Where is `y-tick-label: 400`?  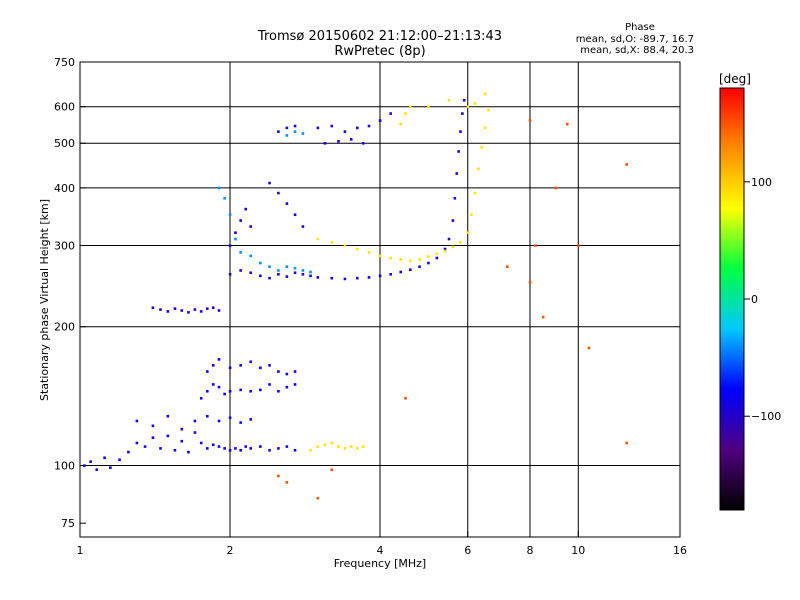
y-tick-label: 400 is located at coordinates (64, 188).